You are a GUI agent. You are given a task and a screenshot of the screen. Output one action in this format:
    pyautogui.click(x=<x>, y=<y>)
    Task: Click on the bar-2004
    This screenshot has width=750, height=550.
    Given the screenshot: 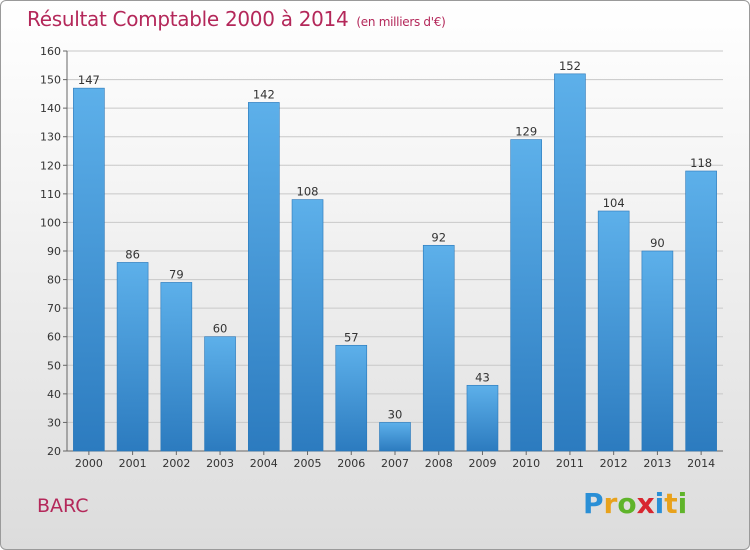 What is the action you would take?
    pyautogui.click(x=264, y=277)
    